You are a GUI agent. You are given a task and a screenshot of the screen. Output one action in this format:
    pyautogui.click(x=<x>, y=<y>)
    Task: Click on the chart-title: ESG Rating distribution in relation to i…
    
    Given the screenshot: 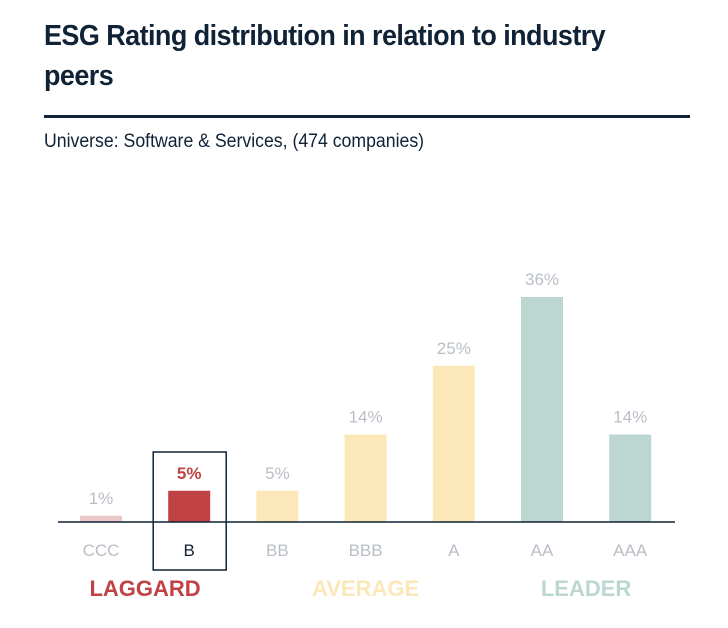 What is the action you would take?
    pyautogui.click(x=325, y=56)
    